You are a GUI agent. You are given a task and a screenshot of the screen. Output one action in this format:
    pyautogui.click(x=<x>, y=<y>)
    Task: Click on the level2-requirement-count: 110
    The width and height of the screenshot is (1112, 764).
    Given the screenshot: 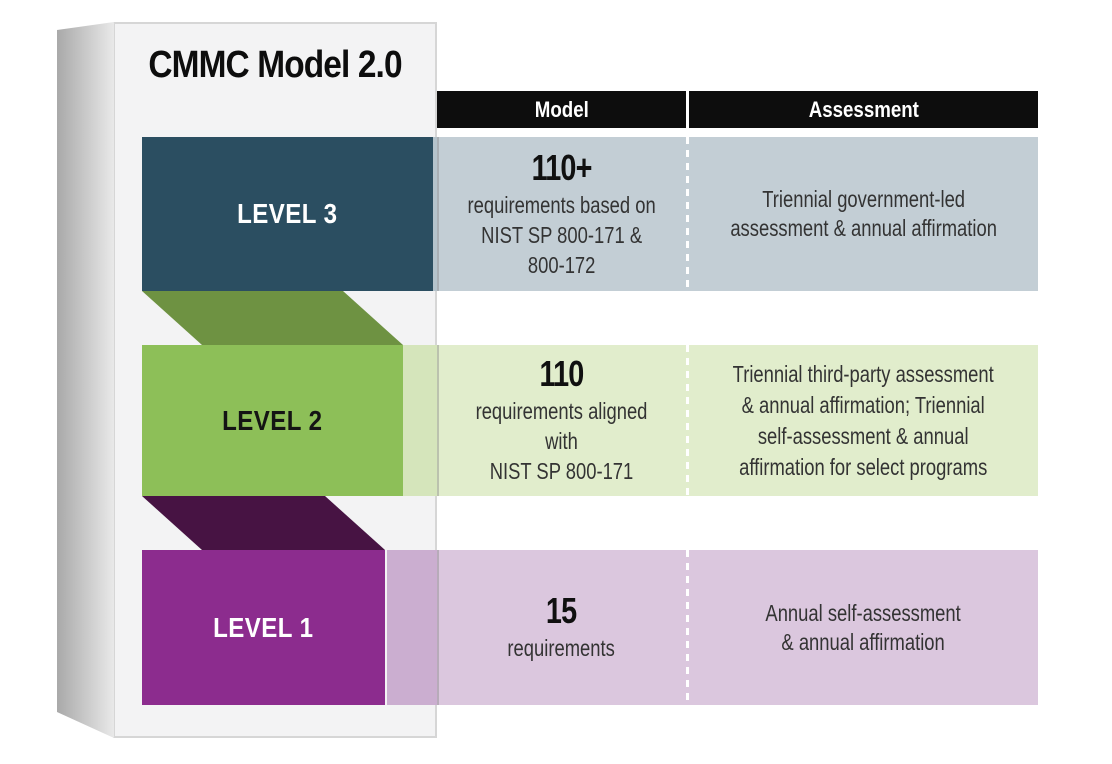 What is the action you would take?
    pyautogui.click(x=561, y=373)
    